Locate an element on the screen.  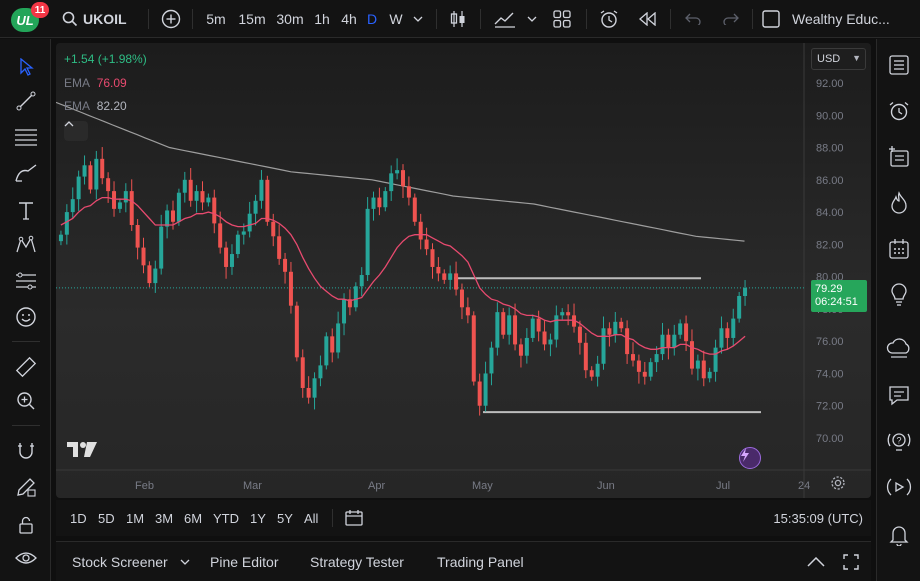
range-5d: 5D is located at coordinates (106, 518).